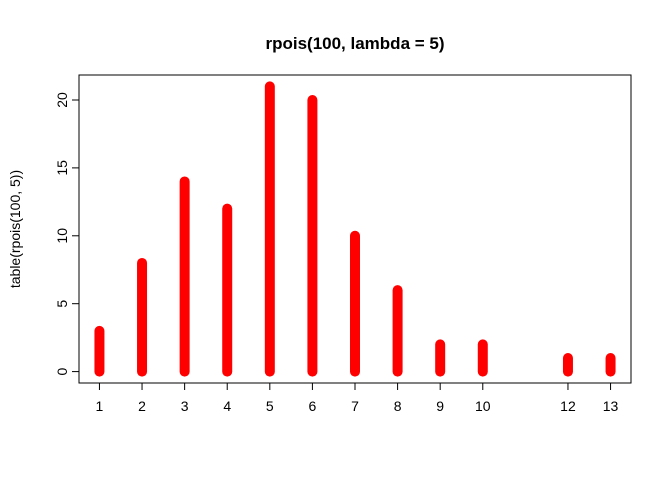 The image size is (672, 480). Describe the element at coordinates (227, 406) in the screenshot. I see `x-tick-label: 4` at that location.